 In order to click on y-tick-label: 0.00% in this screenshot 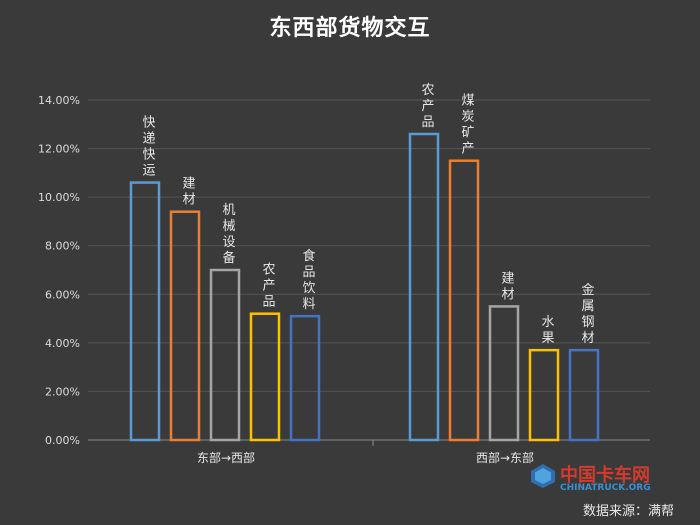, I will do `click(62, 440)`.